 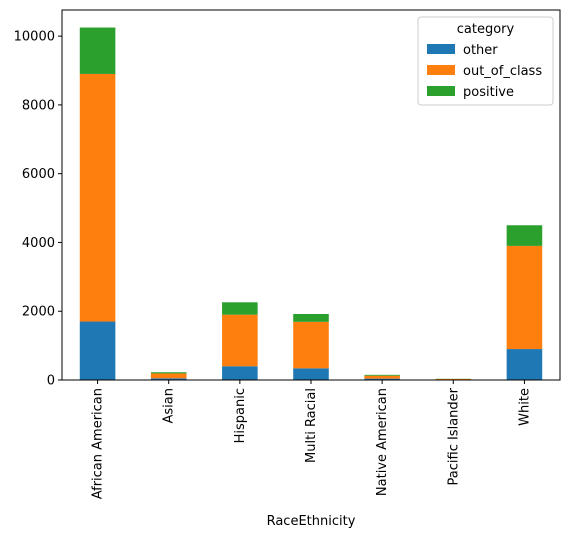 I want to click on bar-positive-native-american, so click(x=382, y=375).